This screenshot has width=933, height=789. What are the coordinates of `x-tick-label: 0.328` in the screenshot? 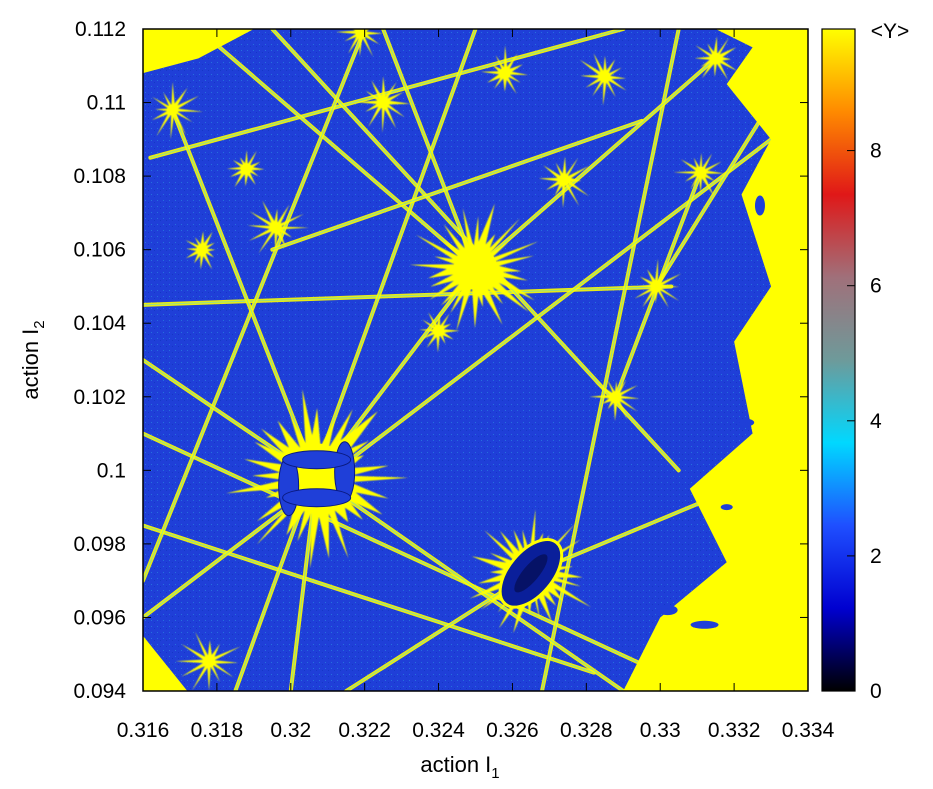 It's located at (586, 730).